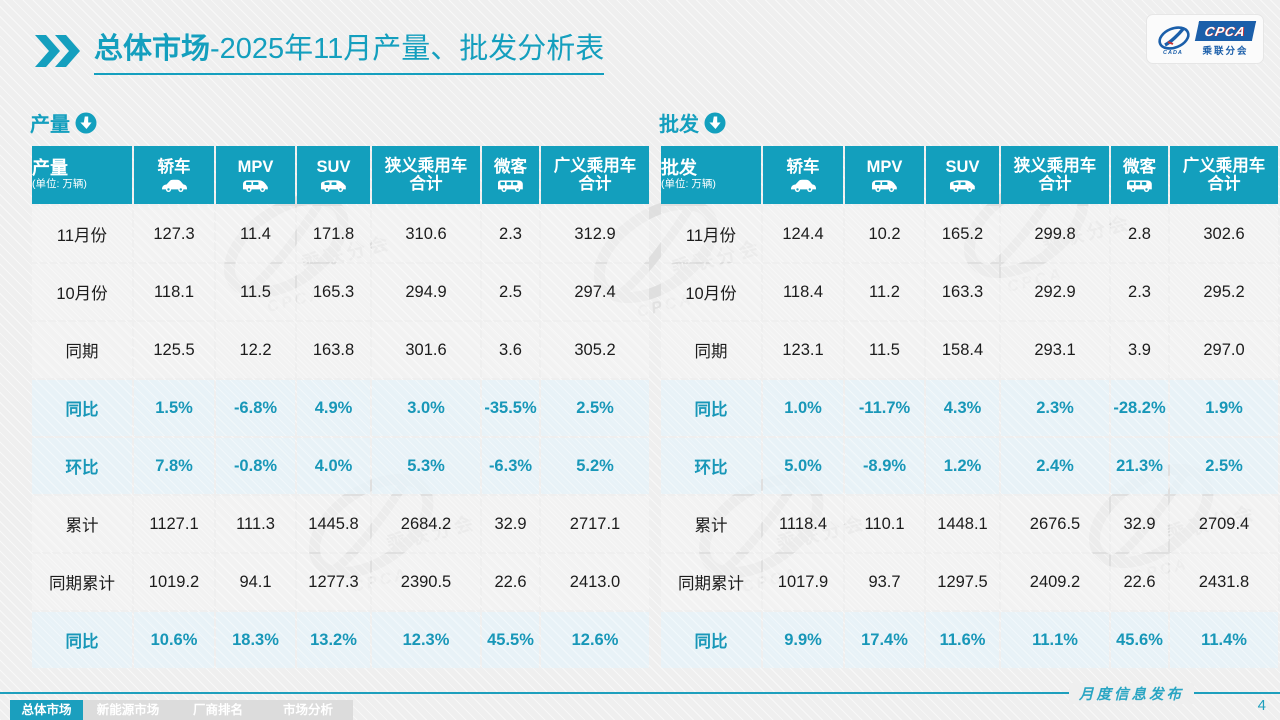  Describe the element at coordinates (688, 184) in the screenshot. I see `table-unit: (单位: 万辆)` at that location.